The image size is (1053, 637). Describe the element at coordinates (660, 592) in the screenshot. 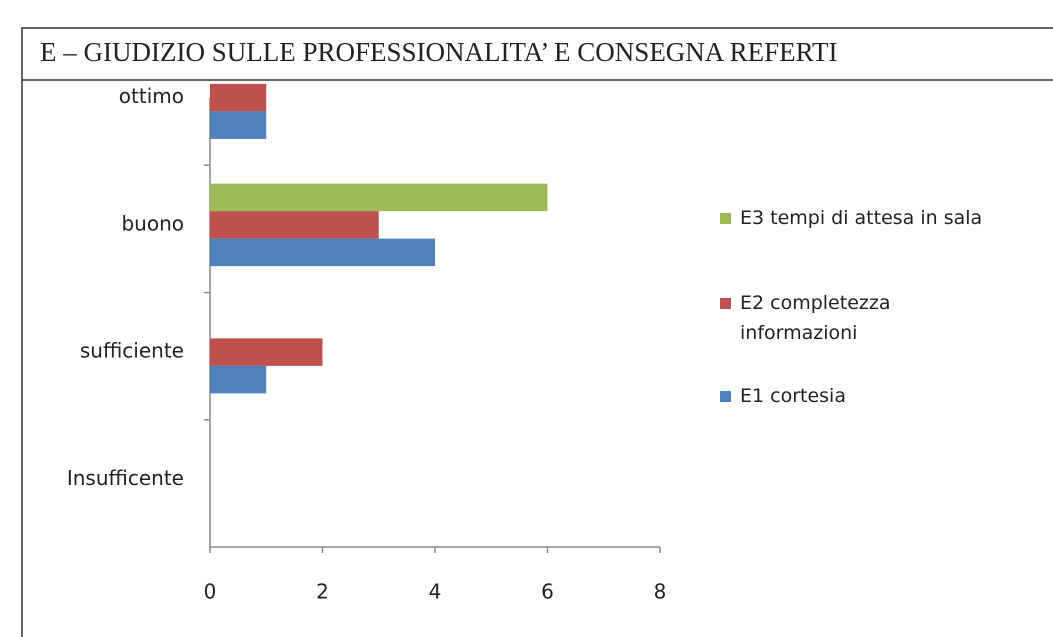

I see `x-tick-label: 8` at that location.